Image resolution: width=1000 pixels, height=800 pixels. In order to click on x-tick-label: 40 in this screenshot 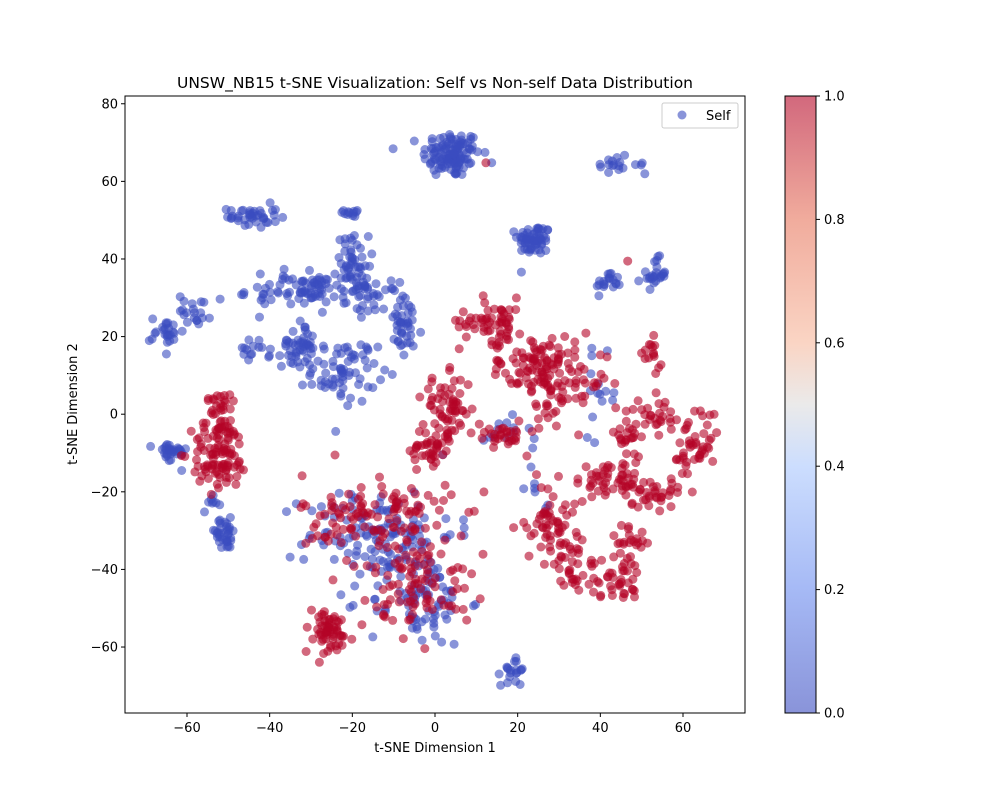, I will do `click(600, 728)`.